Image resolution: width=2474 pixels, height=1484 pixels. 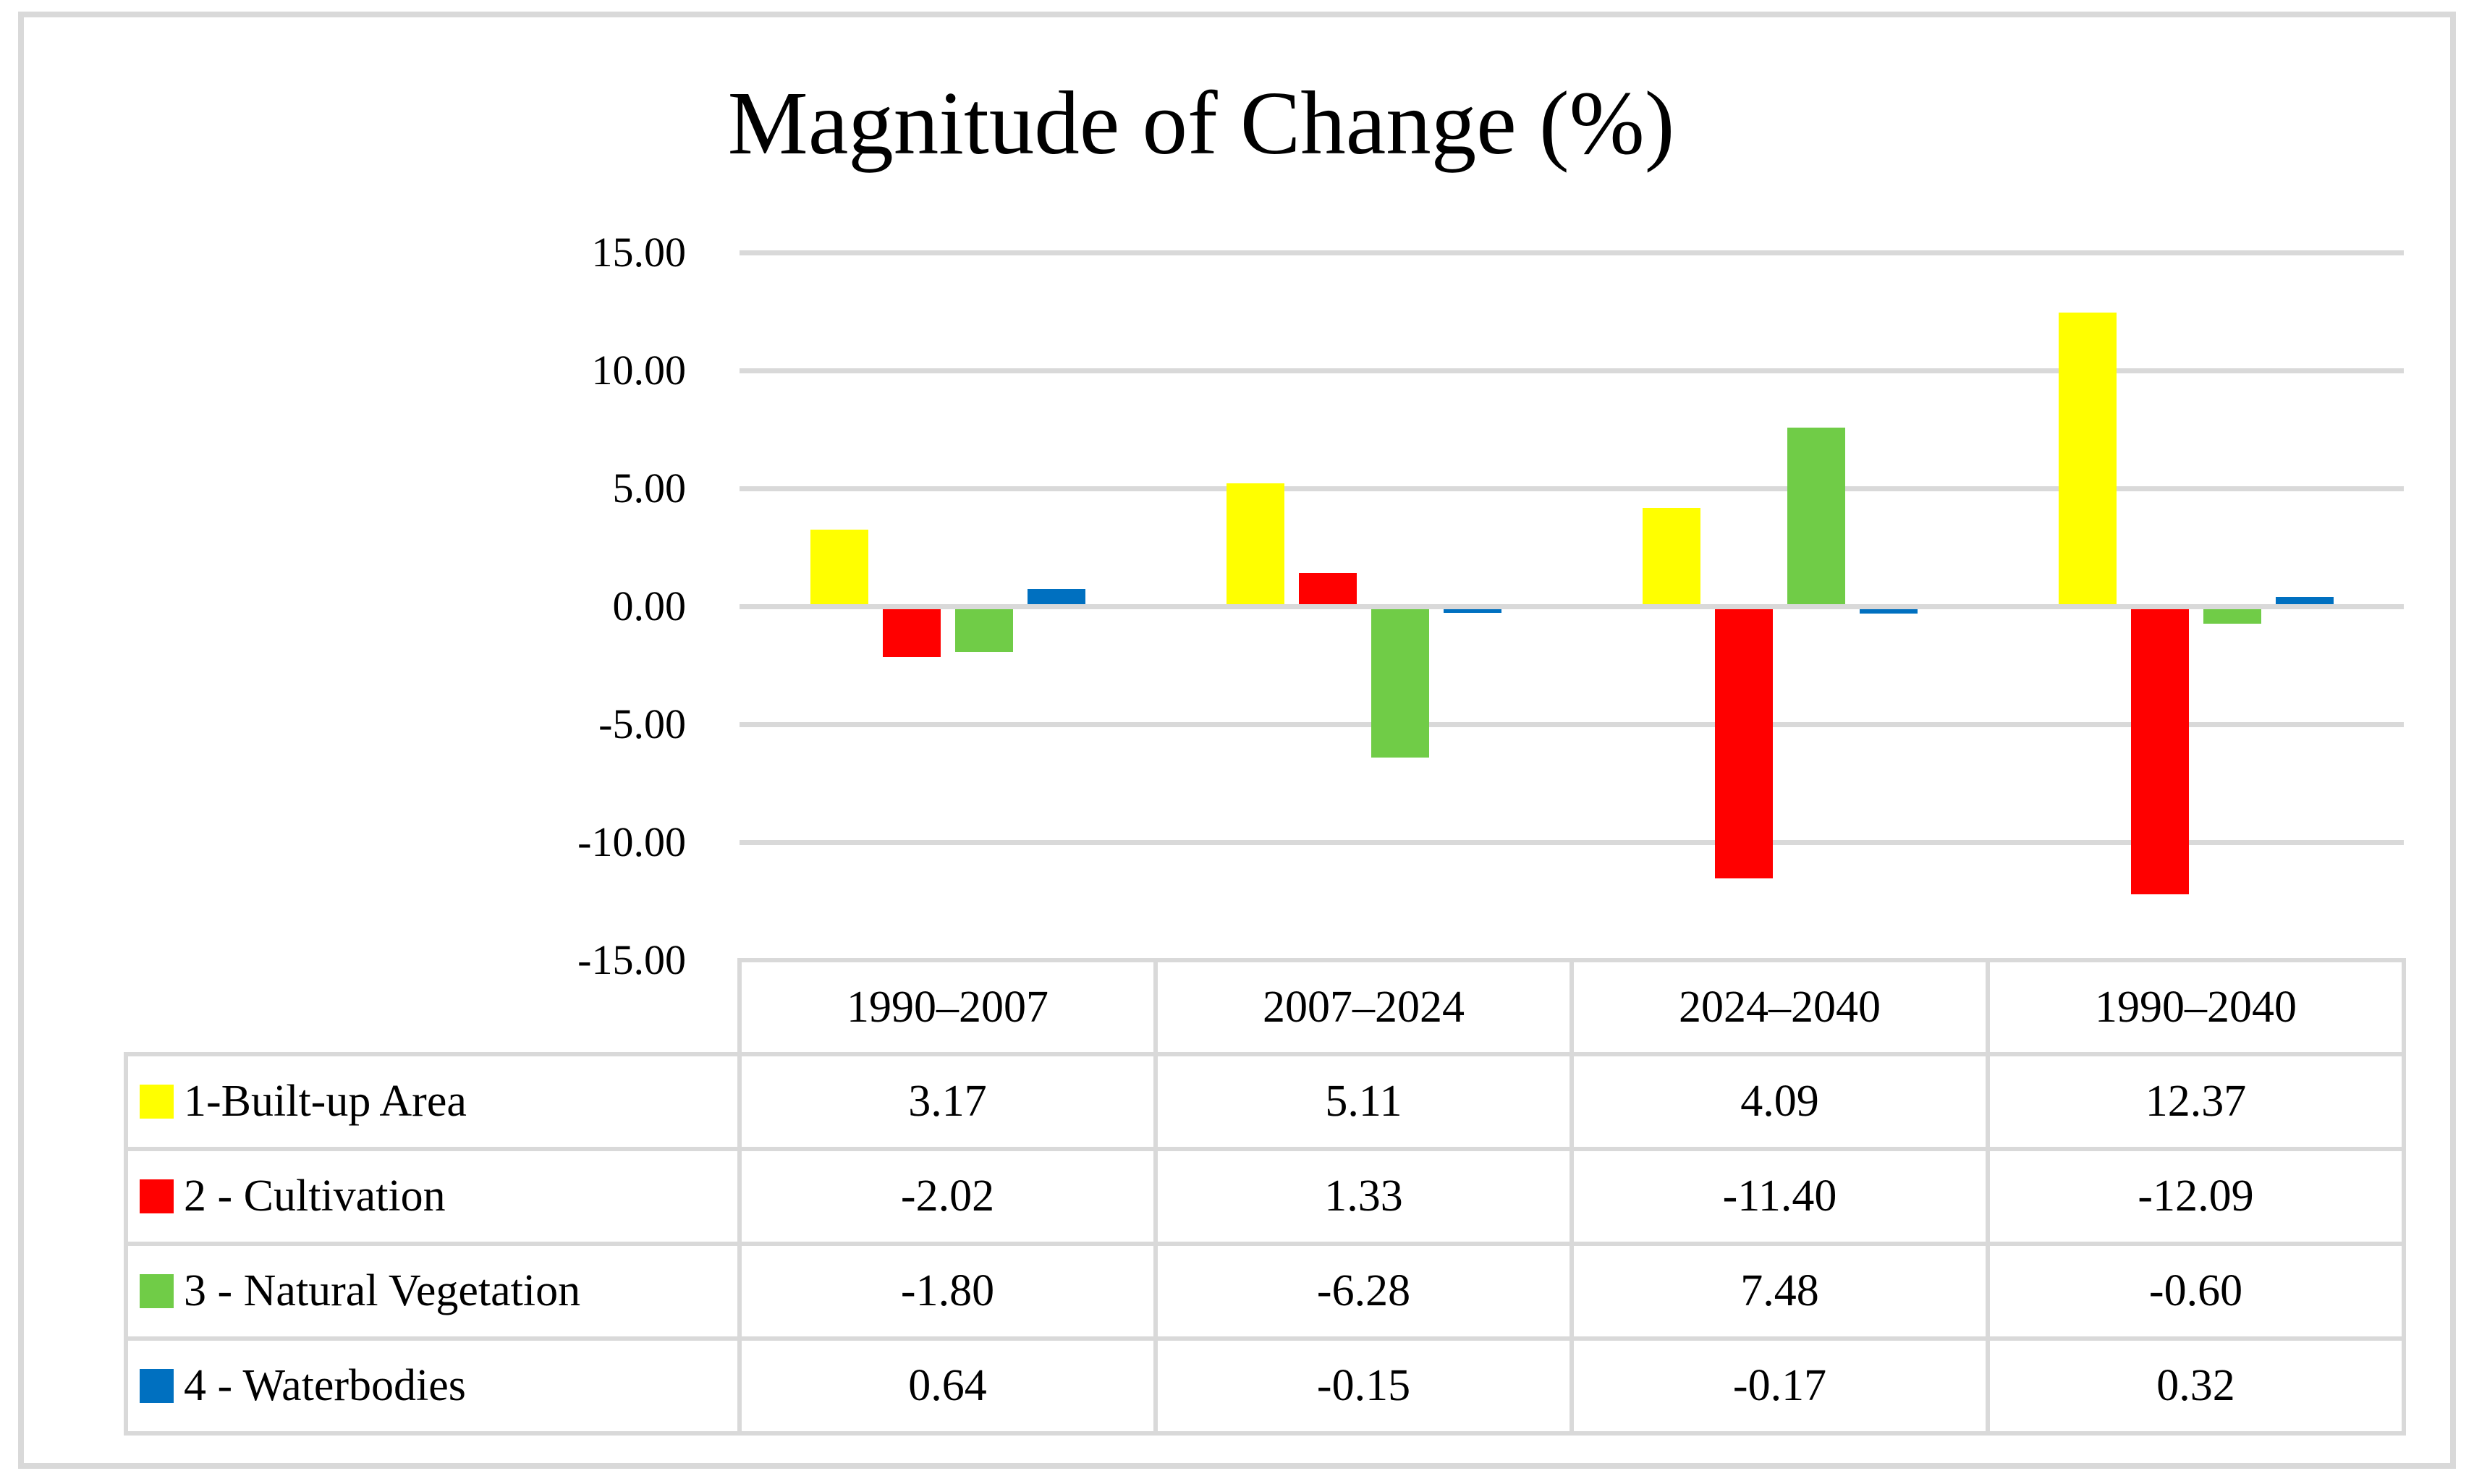 I want to click on gridline-neg5, so click(x=1572, y=724).